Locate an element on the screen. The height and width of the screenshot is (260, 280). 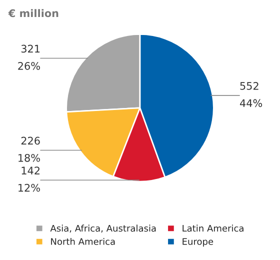
legend-label: North America is located at coordinates (83, 241).